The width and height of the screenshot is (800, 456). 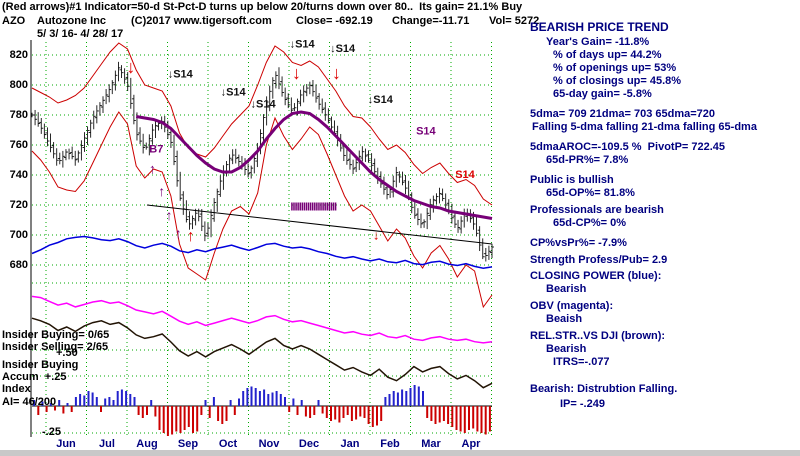 What do you see at coordinates (566, 289) in the screenshot?
I see `closing-power-status: Bearish` at bounding box center [566, 289].